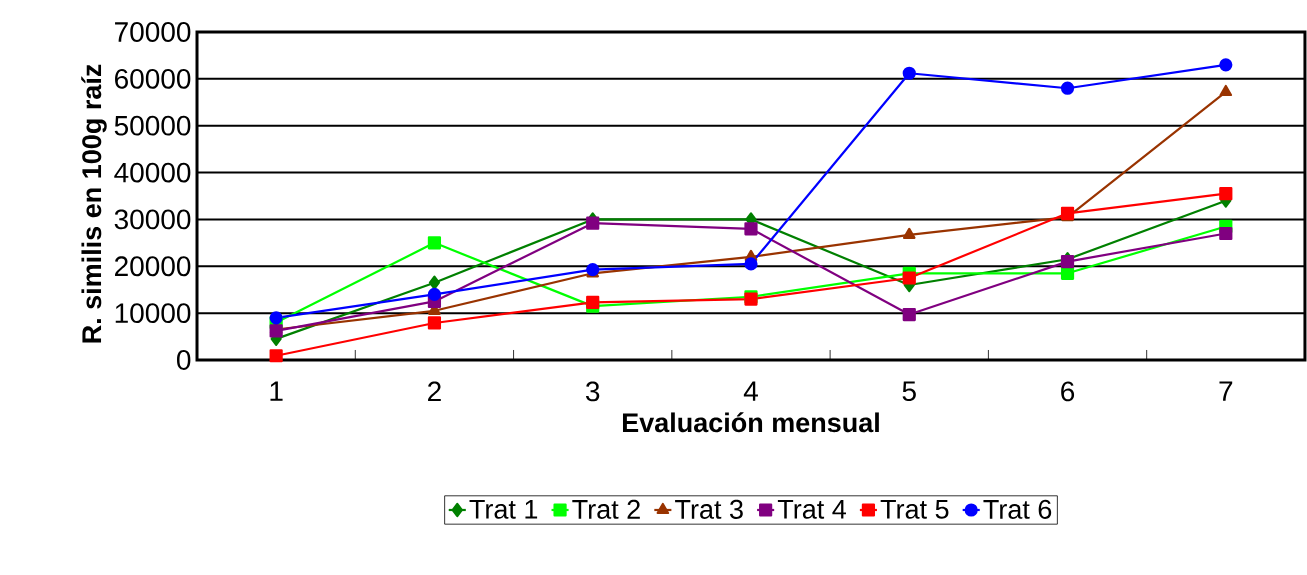 Image resolution: width=1307 pixels, height=575 pixels. What do you see at coordinates (184, 360) in the screenshot?
I see `y-tick-label: 0` at bounding box center [184, 360].